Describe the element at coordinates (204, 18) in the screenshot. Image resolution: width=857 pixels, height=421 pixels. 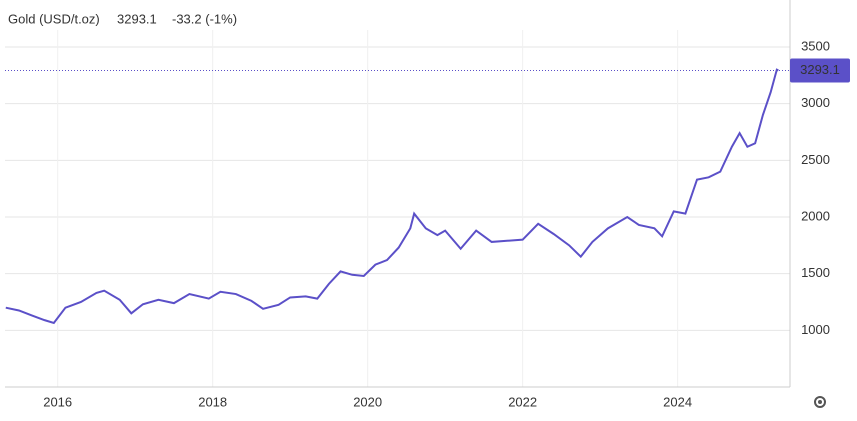
I see `header-change: -33.2 (-1%)` at that location.